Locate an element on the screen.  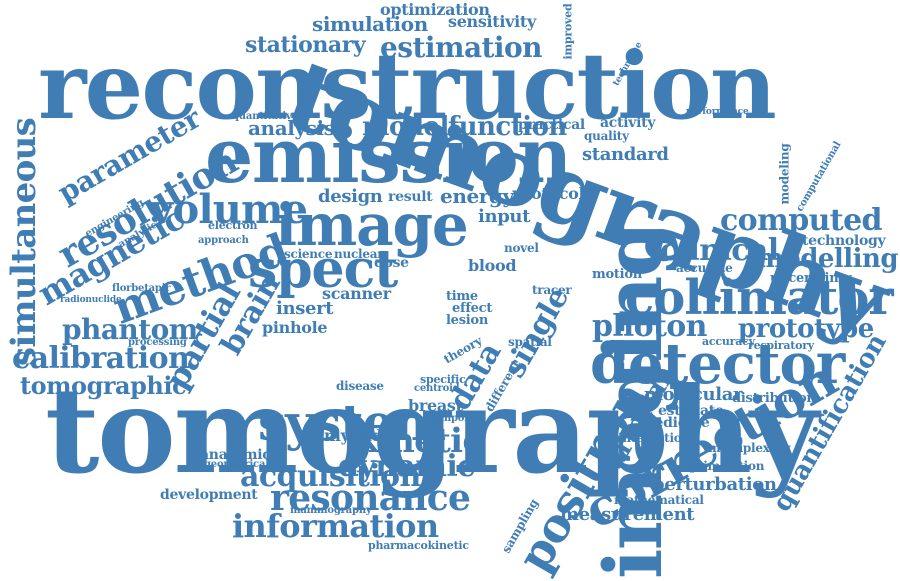
word-function: function is located at coordinates (507, 127).